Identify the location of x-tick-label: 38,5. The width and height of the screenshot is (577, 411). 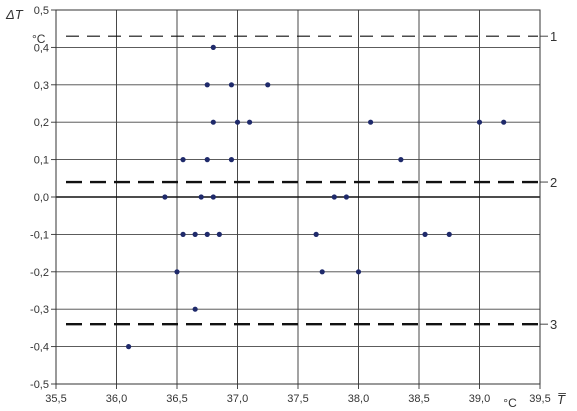
(418, 399).